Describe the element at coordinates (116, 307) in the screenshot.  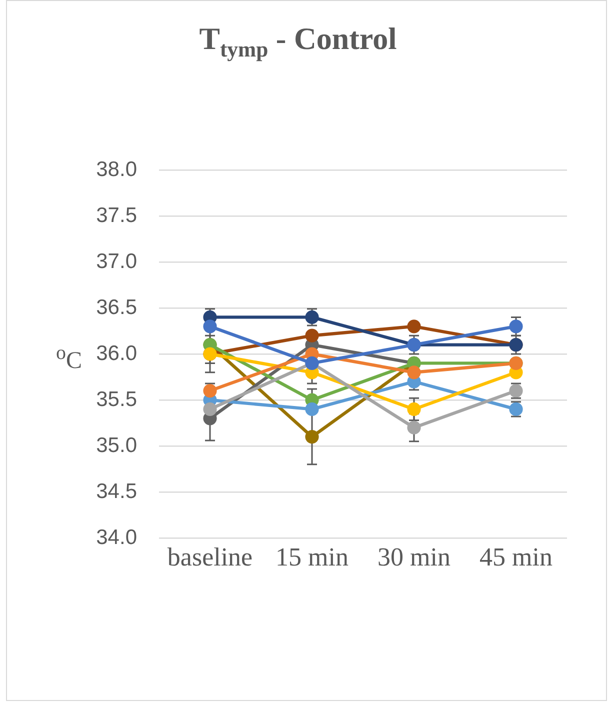
I see `y-tick-label: 36.5` at that location.